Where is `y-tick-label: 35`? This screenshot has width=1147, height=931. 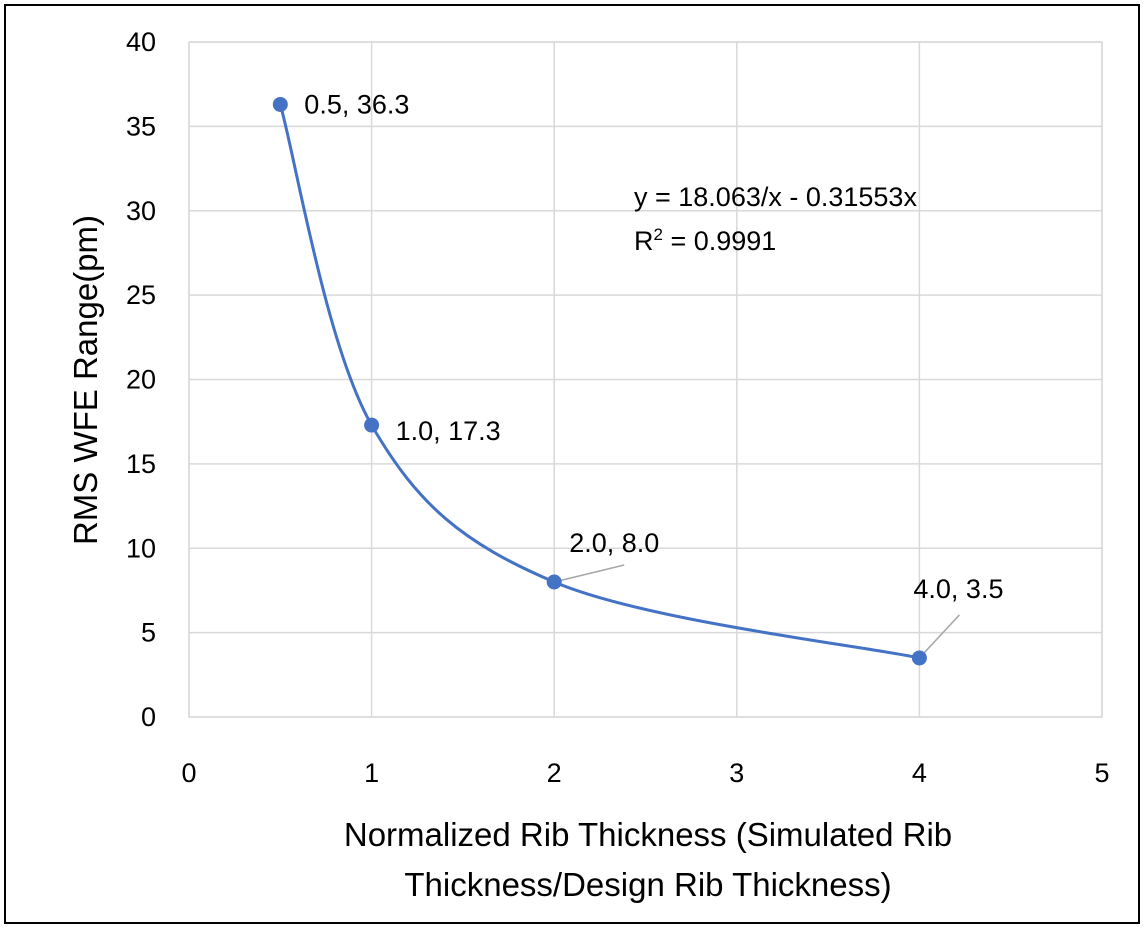 y-tick-label: 35 is located at coordinates (141, 126).